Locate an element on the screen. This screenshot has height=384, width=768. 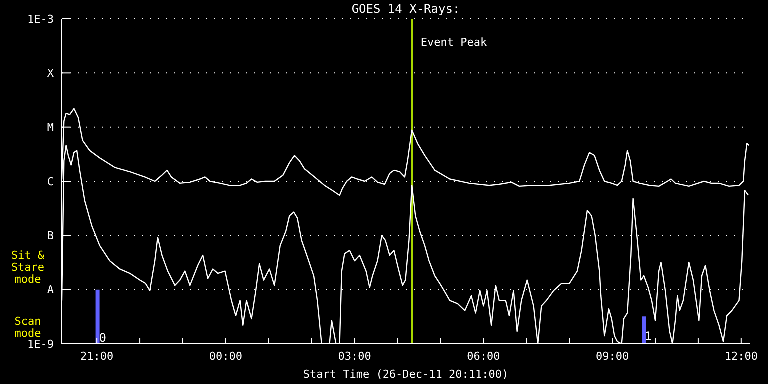
x-tick-label: 00:00 is located at coordinates (226, 356).